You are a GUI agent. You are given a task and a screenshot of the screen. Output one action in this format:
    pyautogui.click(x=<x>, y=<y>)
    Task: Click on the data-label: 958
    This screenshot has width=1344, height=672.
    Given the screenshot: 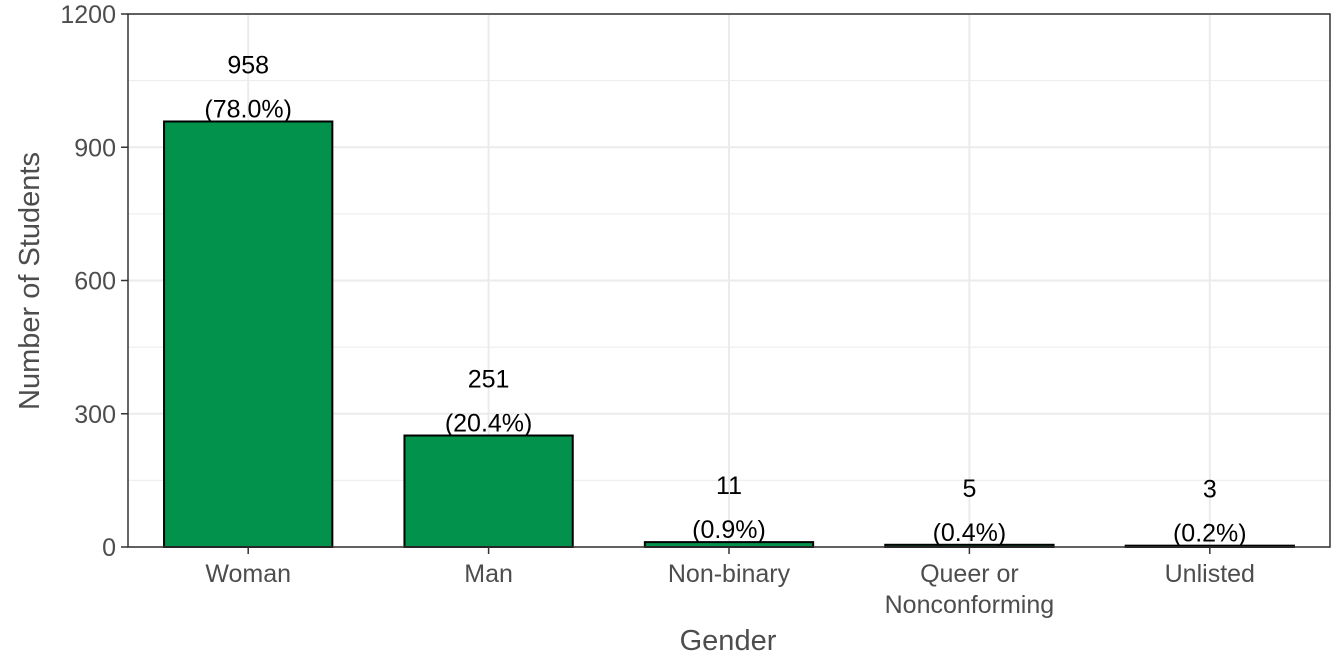 What is the action you would take?
    pyautogui.click(x=248, y=65)
    